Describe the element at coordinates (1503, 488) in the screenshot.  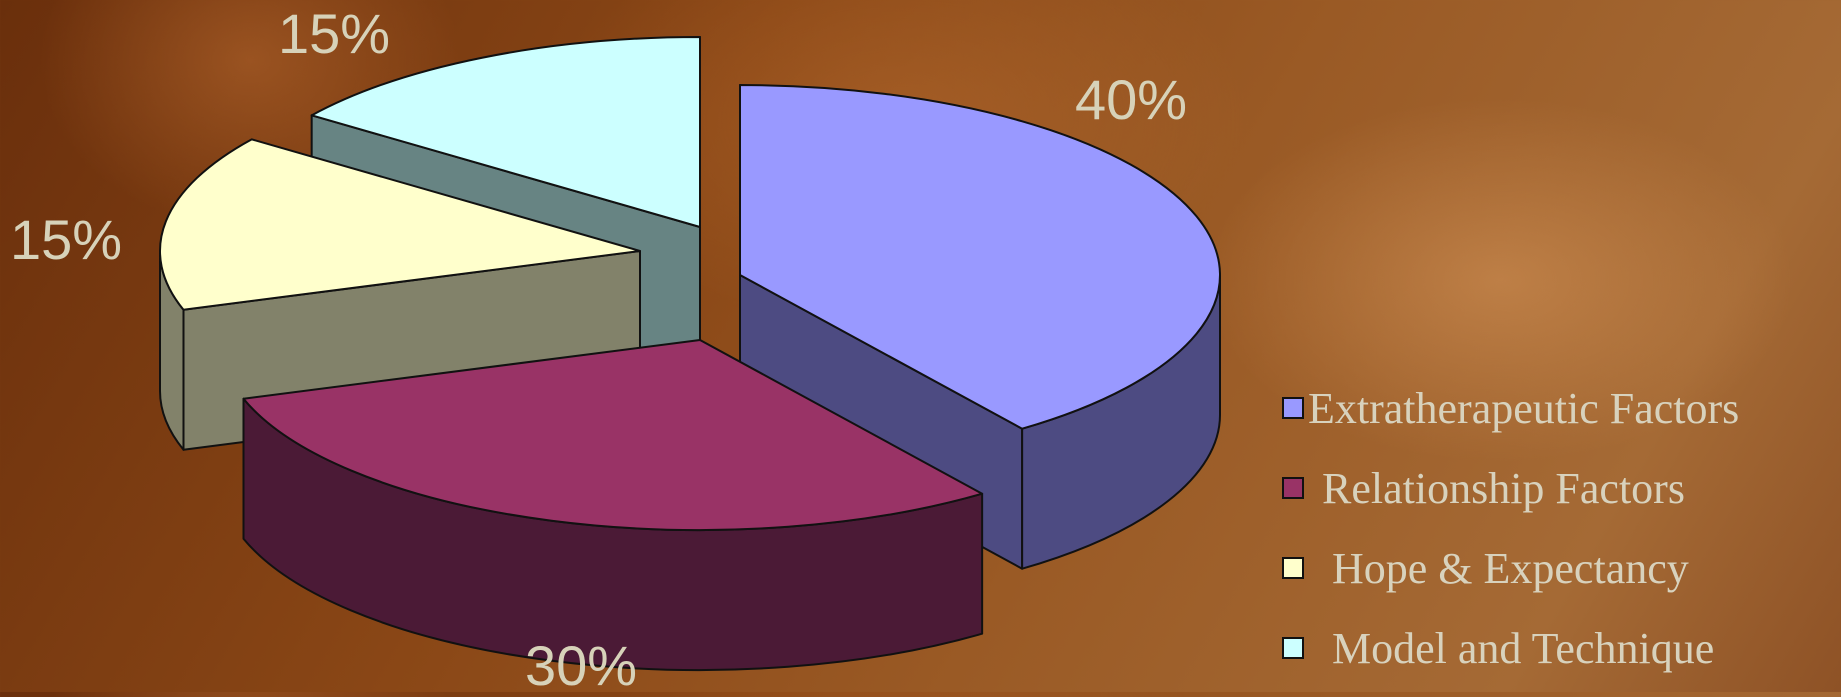
I see `legend-label-relationship: Relationship Factors` at that location.